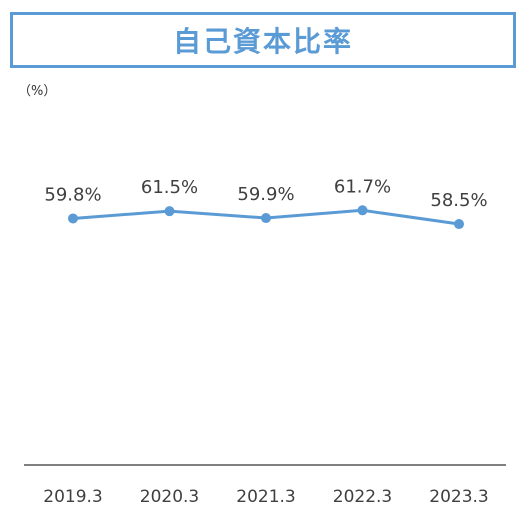 Image resolution: width=530 pixels, height=530 pixels. Describe the element at coordinates (169, 497) in the screenshot. I see `x-tick-label: 2020.3` at that location.